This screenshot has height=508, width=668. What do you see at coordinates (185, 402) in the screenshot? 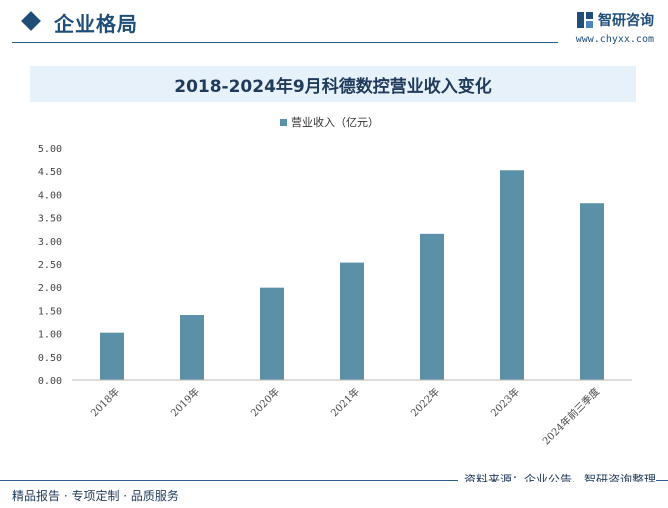
I see `x-tick-label: 2019年` at bounding box center [185, 402].